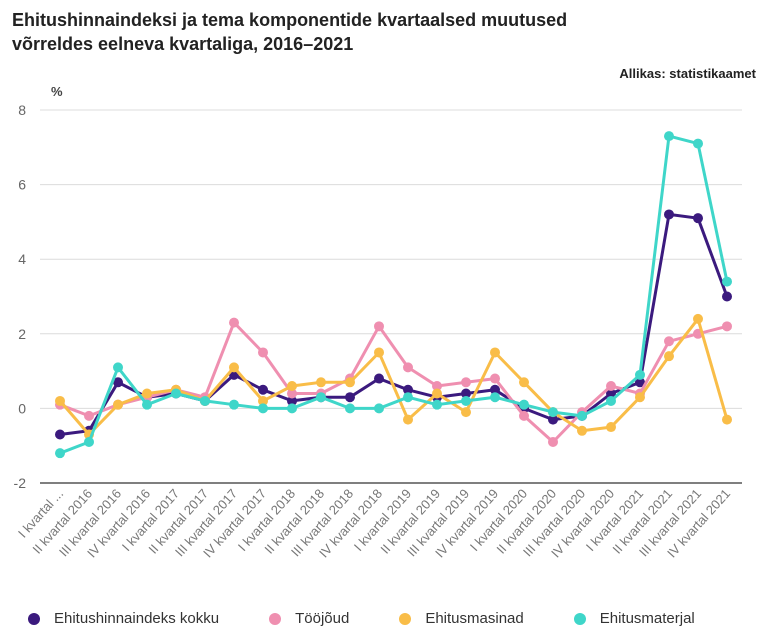 The image size is (768, 640). I want to click on y-axis-unit: %, so click(57, 91).